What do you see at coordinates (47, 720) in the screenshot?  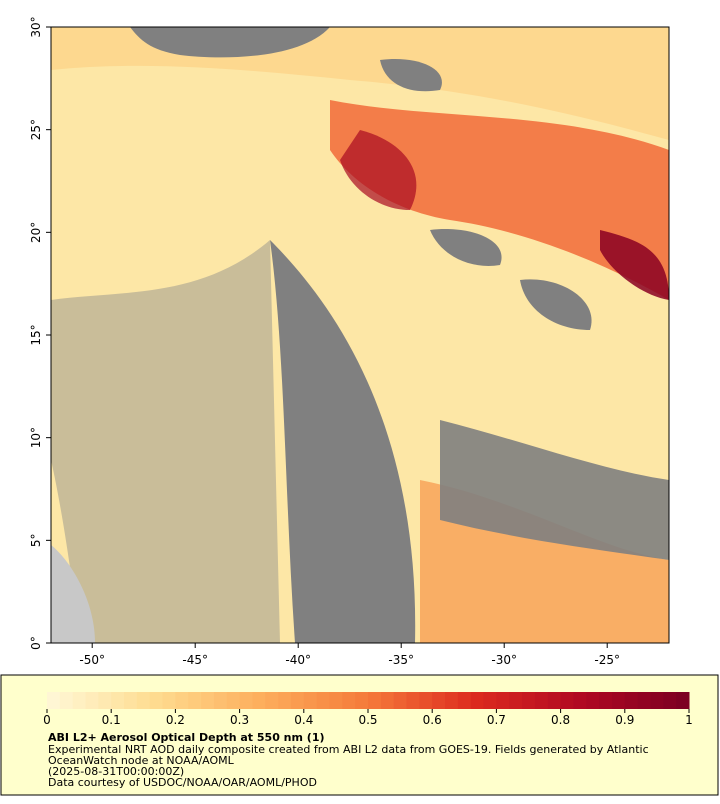 I see `colorbar-tick-label: 0` at bounding box center [47, 720].